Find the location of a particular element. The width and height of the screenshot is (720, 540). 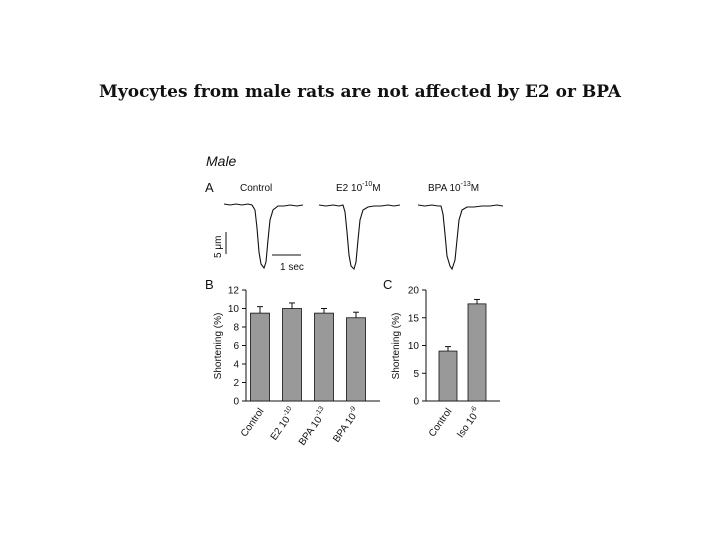

y-tick-label: 4 is located at coordinates (236, 365).